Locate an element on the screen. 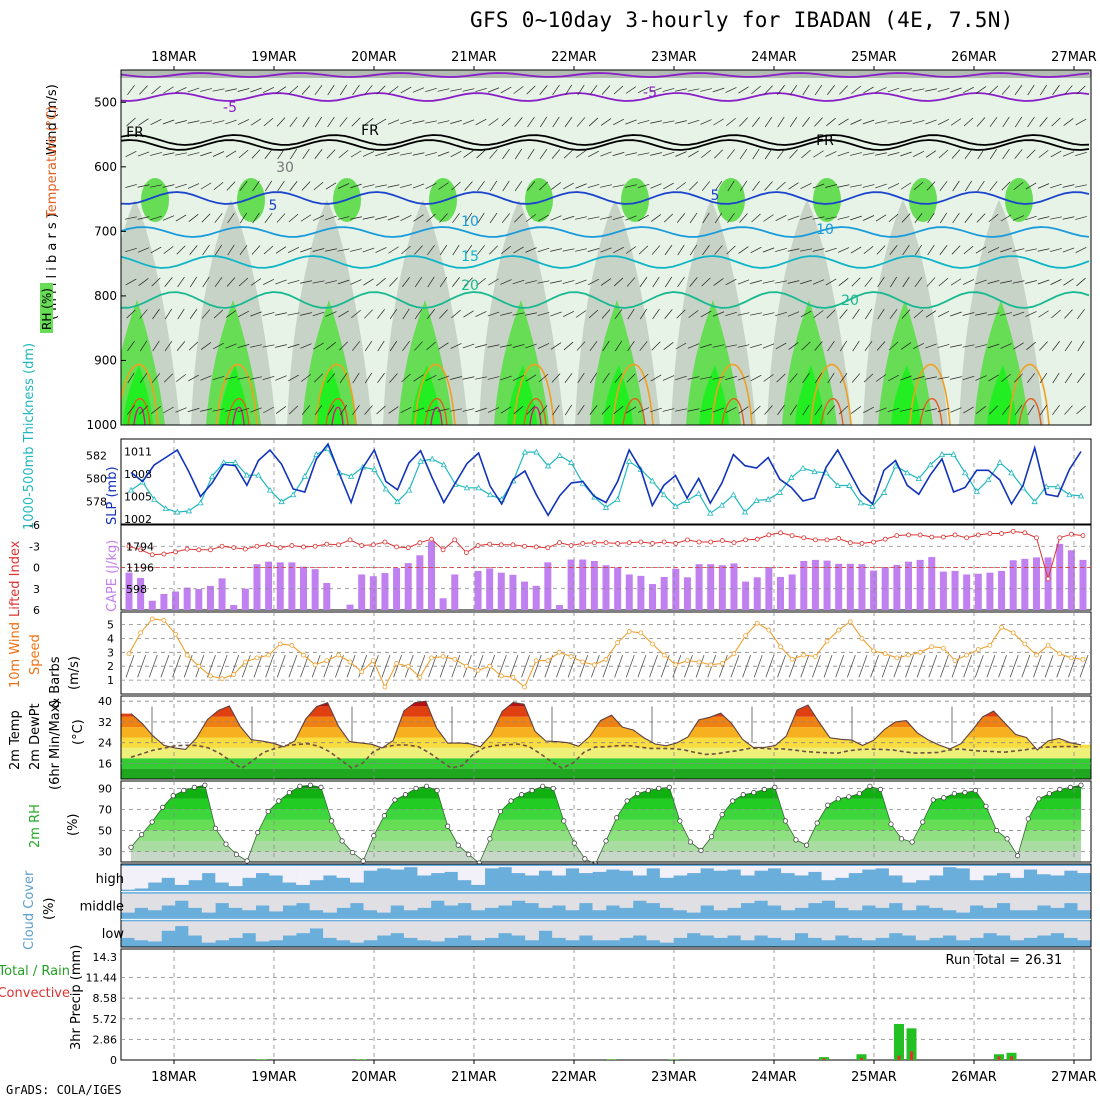  pressure-tick-label: 900 is located at coordinates (105, 360).